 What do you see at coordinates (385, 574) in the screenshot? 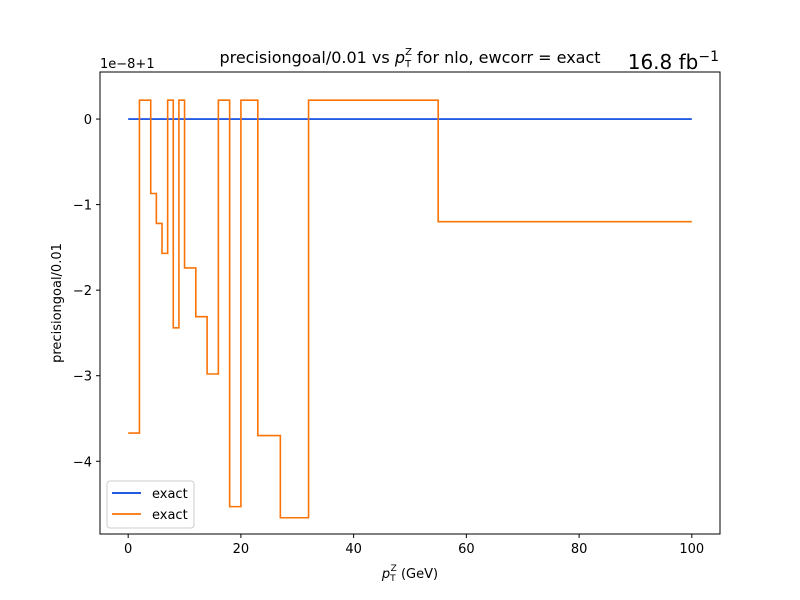
I see `xlabel-var: p` at bounding box center [385, 574].